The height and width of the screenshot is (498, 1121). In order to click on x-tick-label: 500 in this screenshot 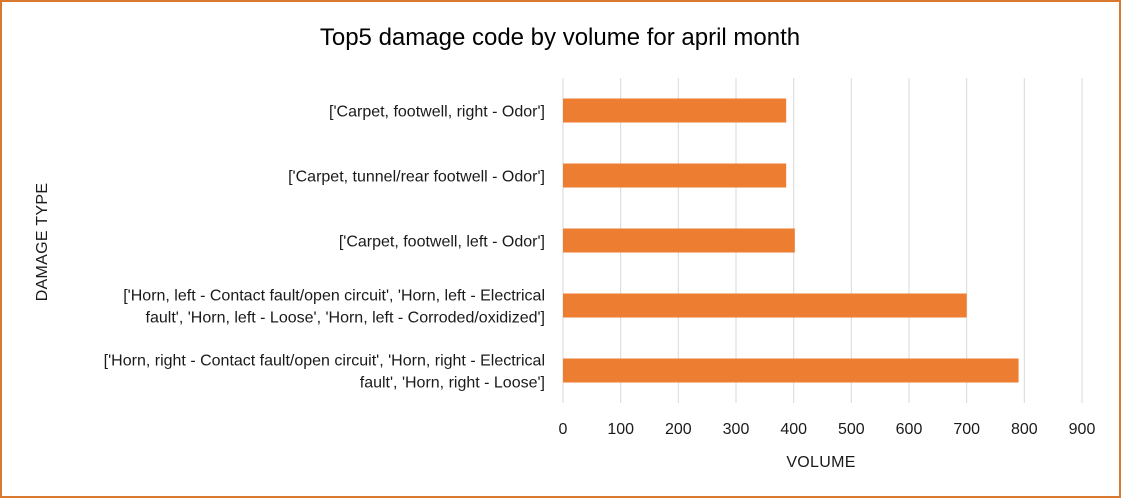, I will do `click(851, 429)`.